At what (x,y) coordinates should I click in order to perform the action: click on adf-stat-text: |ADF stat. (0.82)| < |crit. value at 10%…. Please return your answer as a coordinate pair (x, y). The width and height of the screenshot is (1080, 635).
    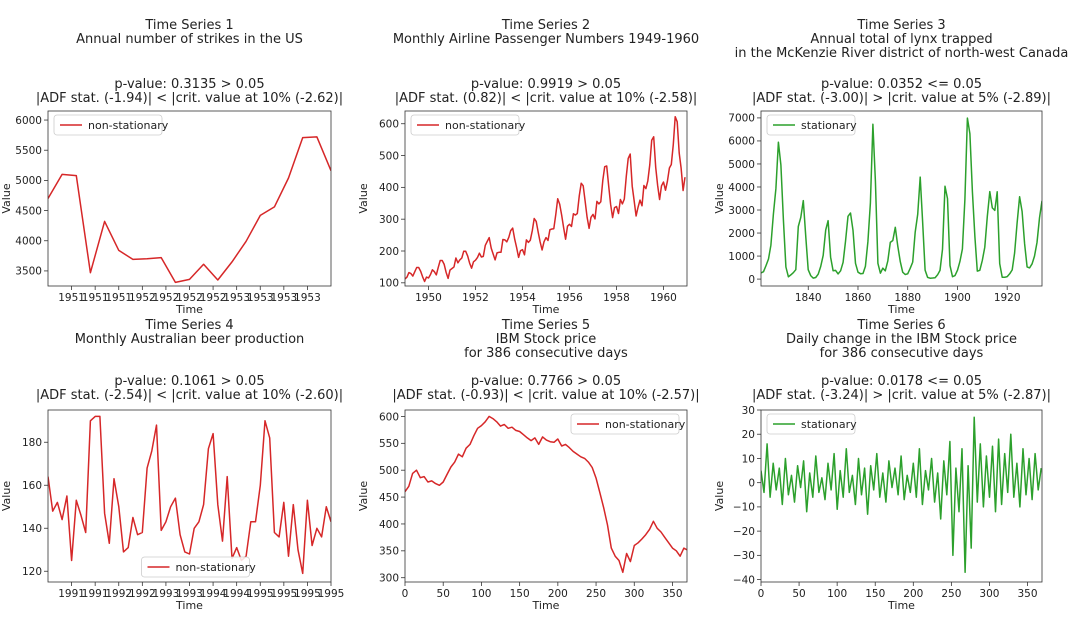
    Looking at the image, I should click on (546, 98).